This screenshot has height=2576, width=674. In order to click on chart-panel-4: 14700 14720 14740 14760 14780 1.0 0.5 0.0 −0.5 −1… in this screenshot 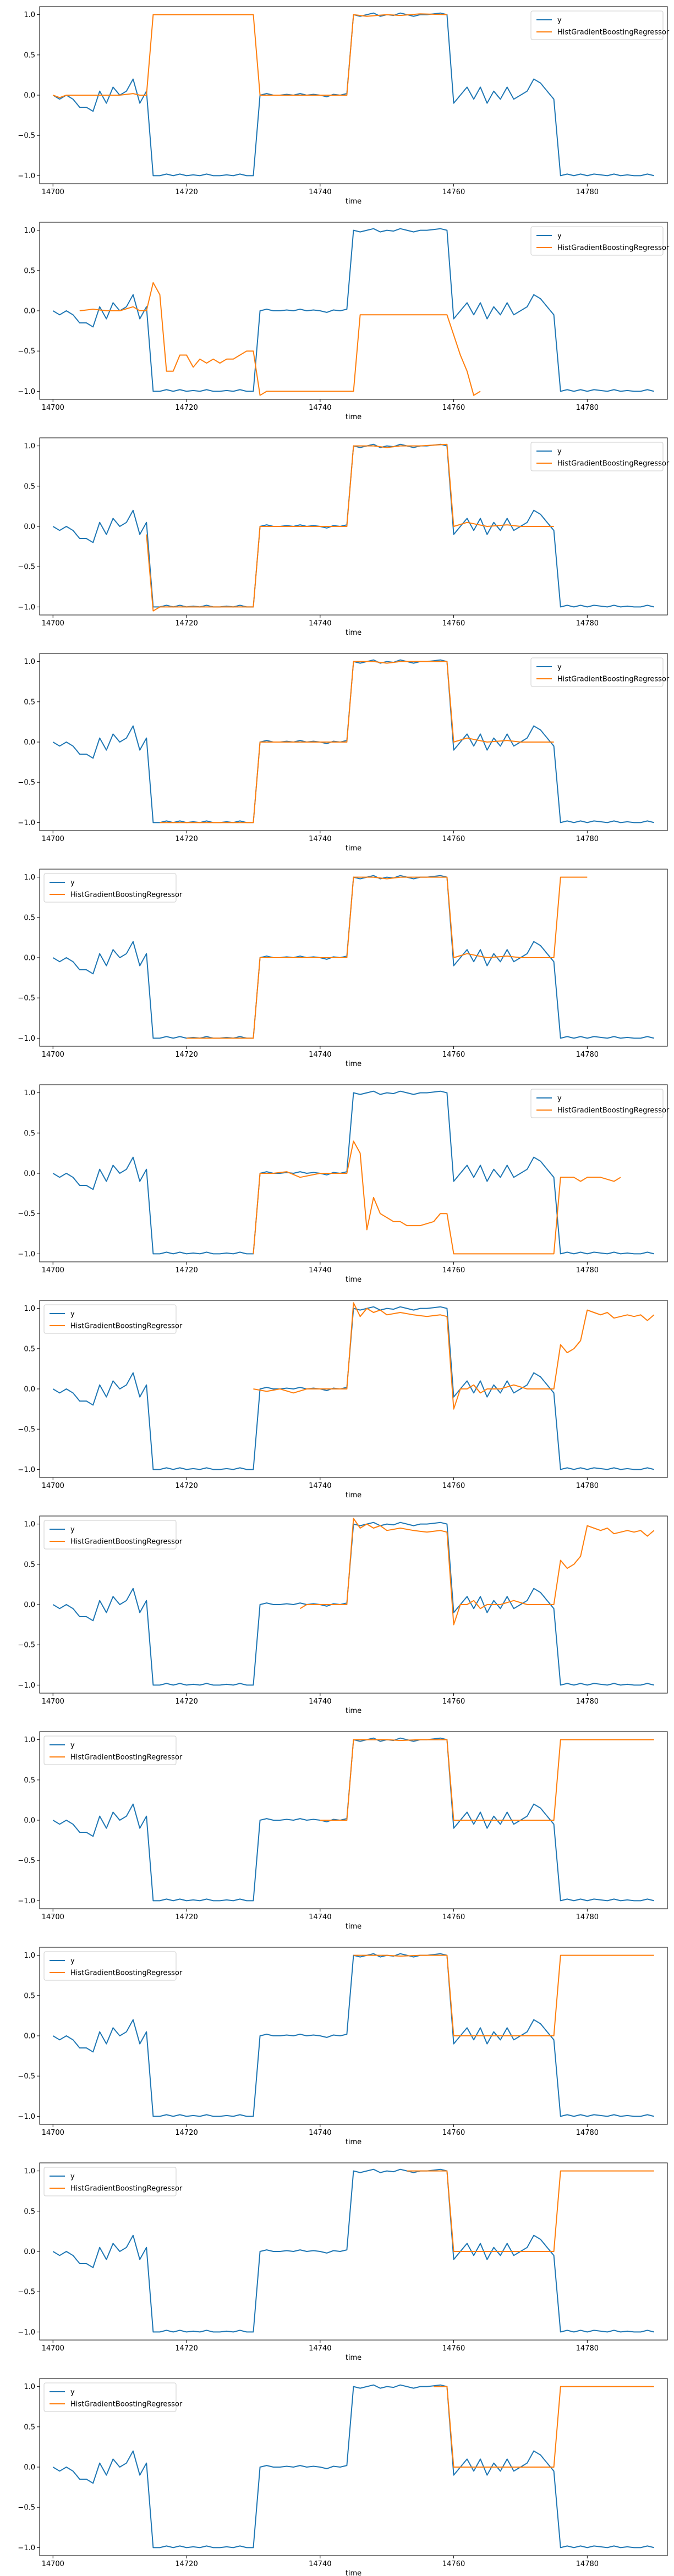, I will do `click(344, 753)`.